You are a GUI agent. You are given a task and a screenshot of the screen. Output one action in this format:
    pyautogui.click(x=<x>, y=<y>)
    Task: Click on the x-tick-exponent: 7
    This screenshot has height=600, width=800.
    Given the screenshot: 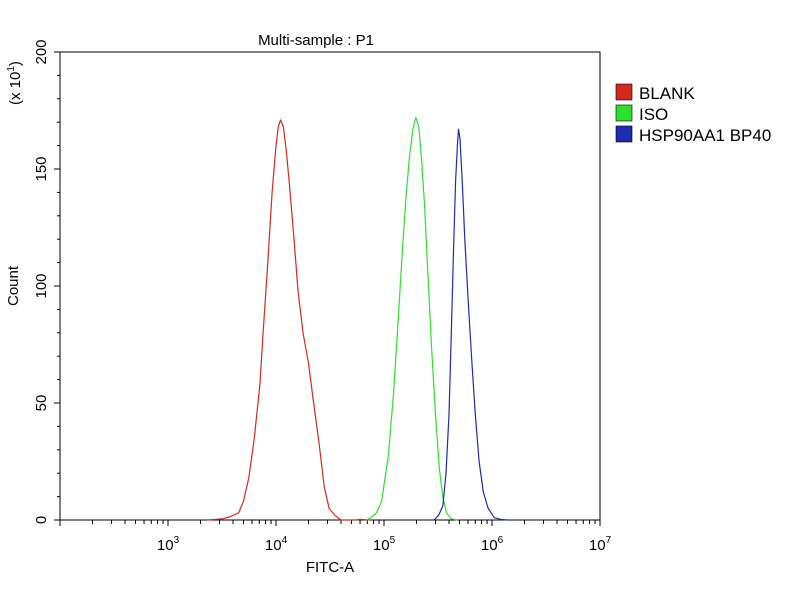 What is the action you would take?
    pyautogui.click(x=609, y=540)
    